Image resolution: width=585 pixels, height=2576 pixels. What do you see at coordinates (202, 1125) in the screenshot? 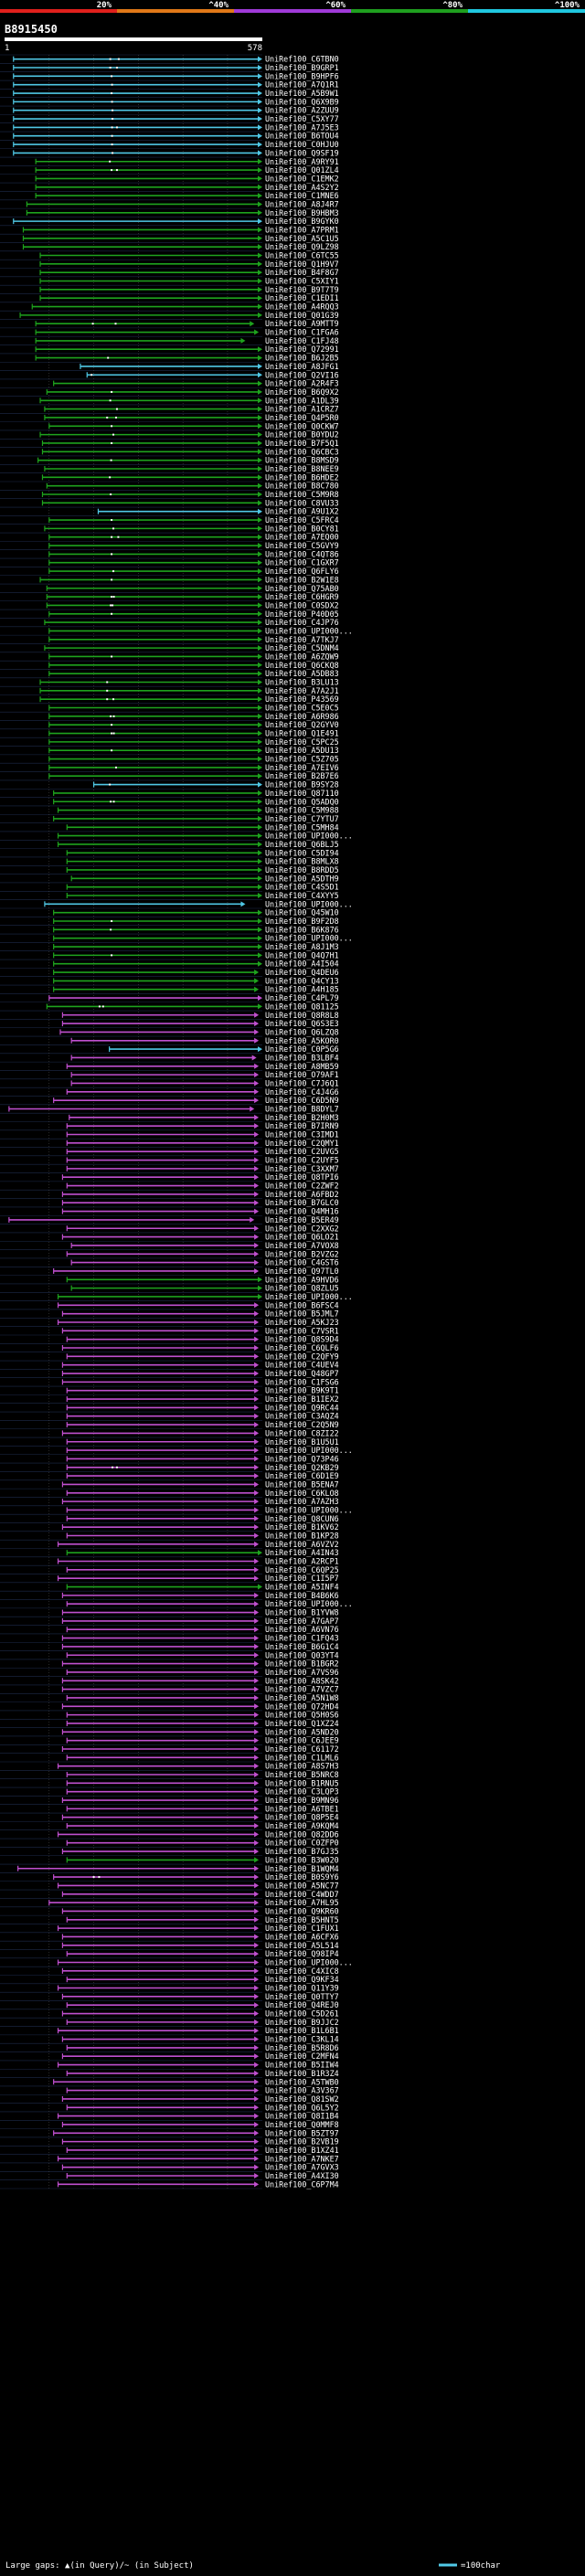
I see `hit-row: UniRef100_B7IRN9` at bounding box center [202, 1125].